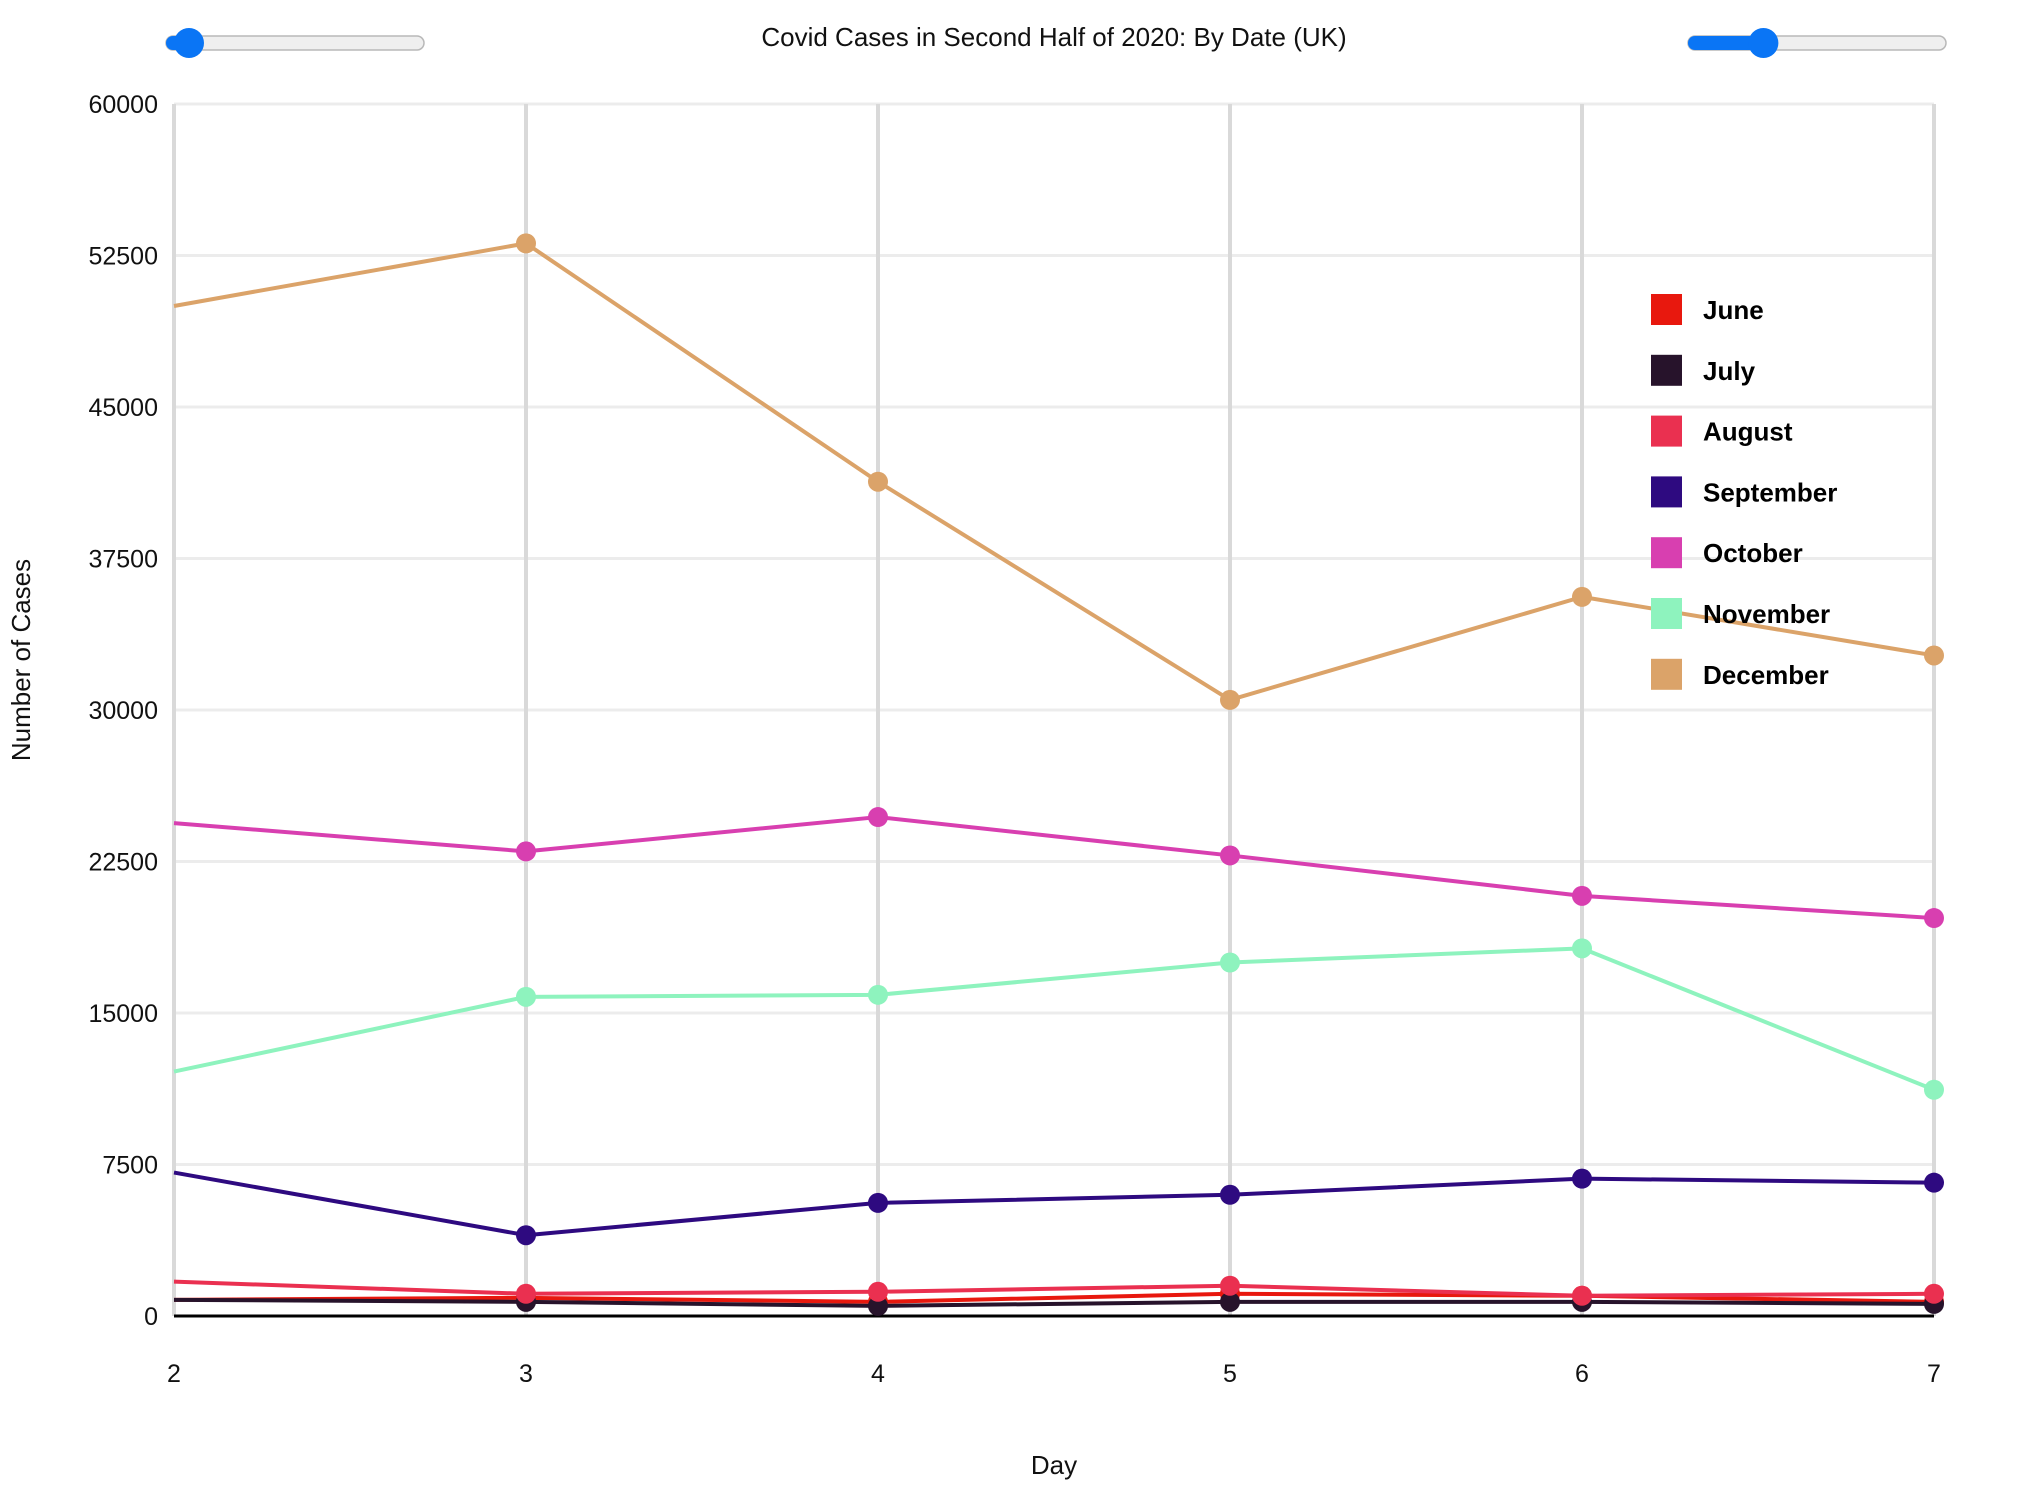  Describe the element at coordinates (123, 408) in the screenshot. I see `y-tick-label: 45000` at that location.